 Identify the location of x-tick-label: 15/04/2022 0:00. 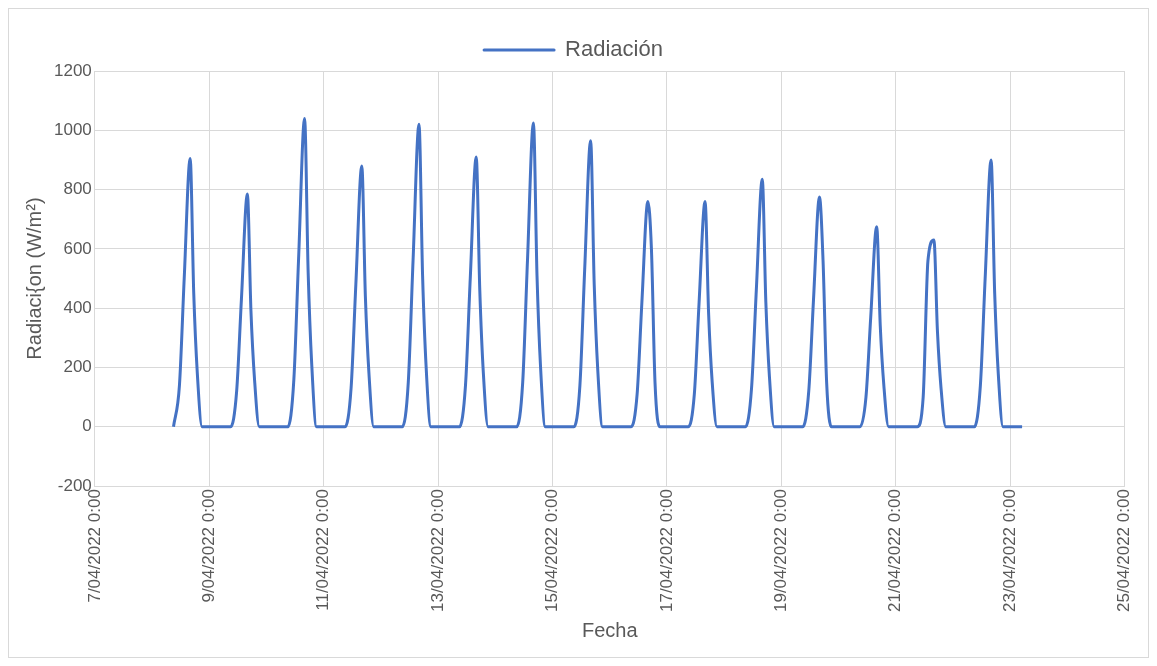
(552, 551).